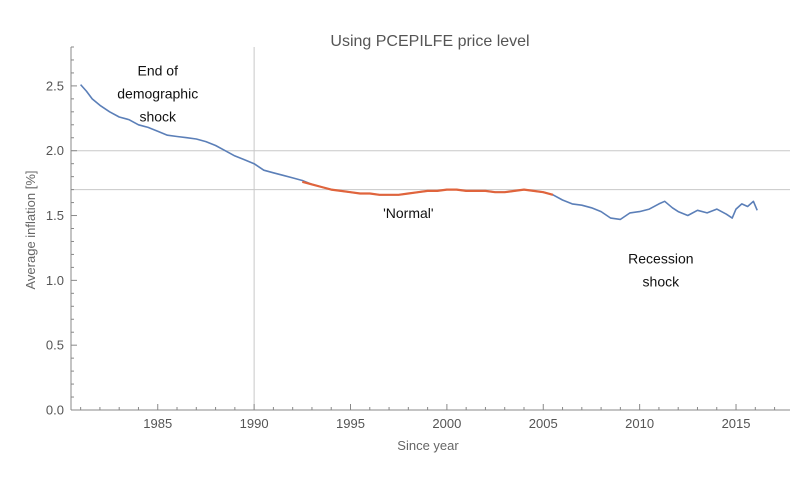  Describe the element at coordinates (429, 41) in the screenshot. I see `chart-title: Using PCEPILFE price level` at that location.